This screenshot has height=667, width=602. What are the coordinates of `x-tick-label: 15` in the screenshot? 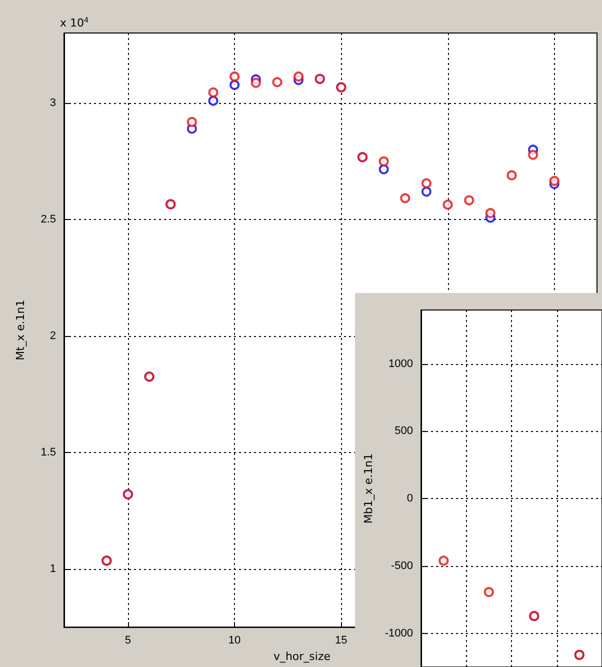 It's located at (341, 640).